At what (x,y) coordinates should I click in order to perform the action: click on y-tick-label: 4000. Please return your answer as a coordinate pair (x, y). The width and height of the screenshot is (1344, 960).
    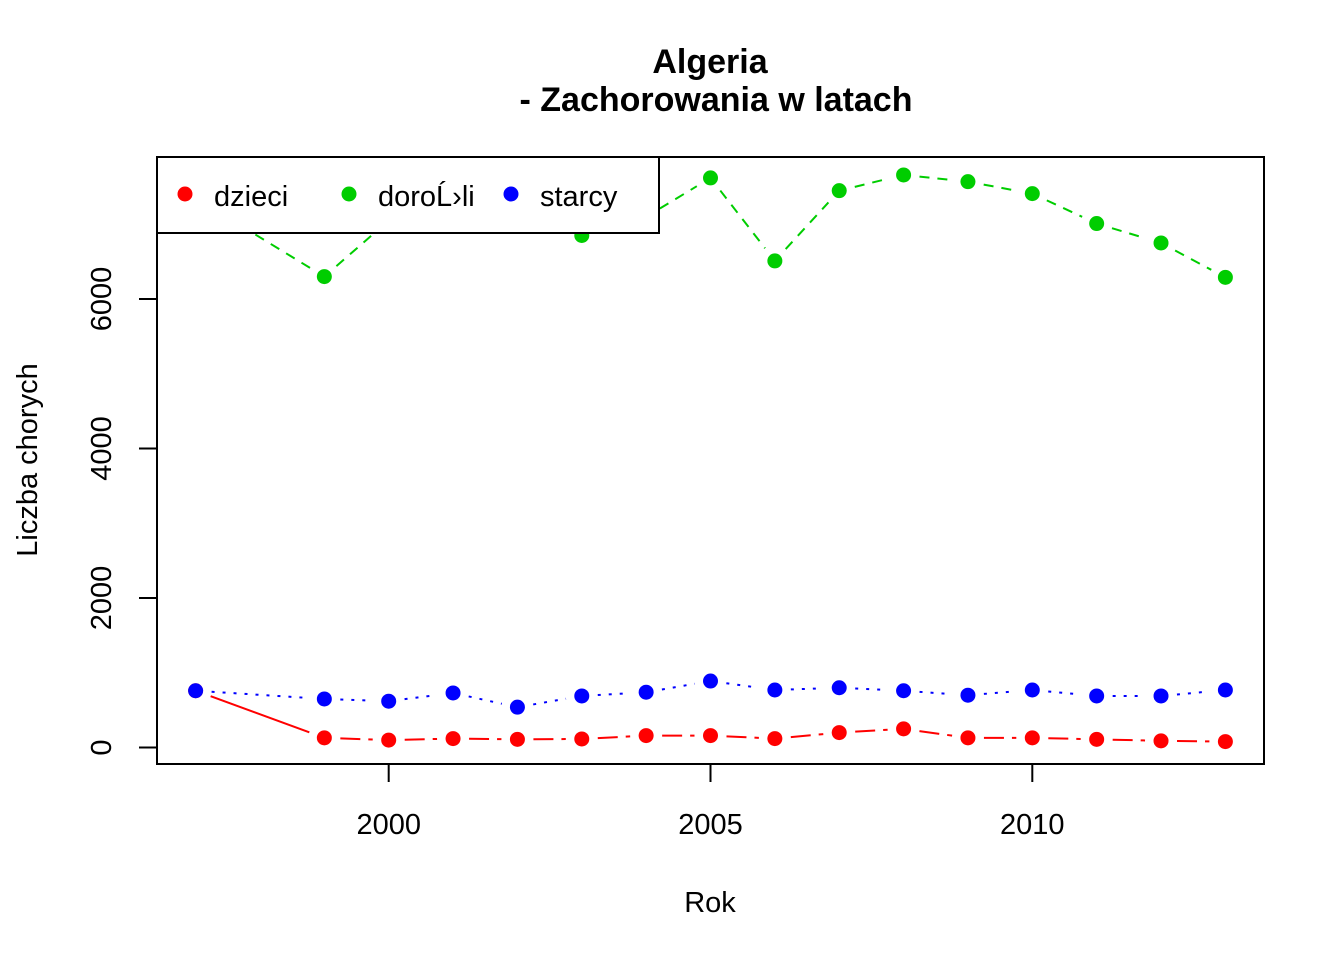
    Looking at the image, I should click on (102, 448).